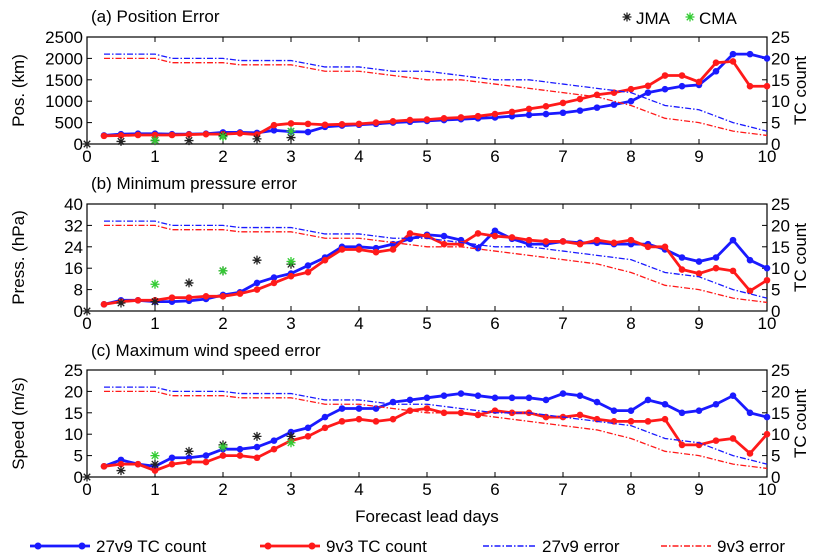  What do you see at coordinates (222, 323) in the screenshot?
I see `x-tick-label: 2` at bounding box center [222, 323].